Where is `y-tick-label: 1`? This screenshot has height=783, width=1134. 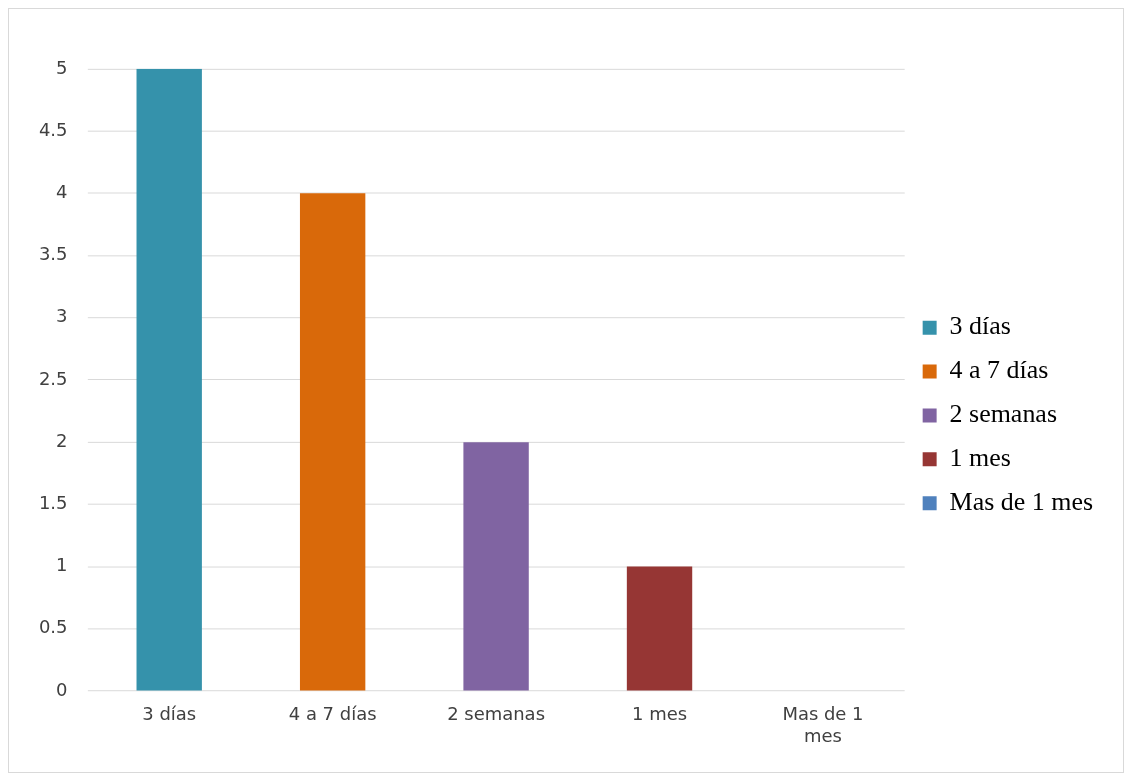
y-tick-label: 1 is located at coordinates (62, 565).